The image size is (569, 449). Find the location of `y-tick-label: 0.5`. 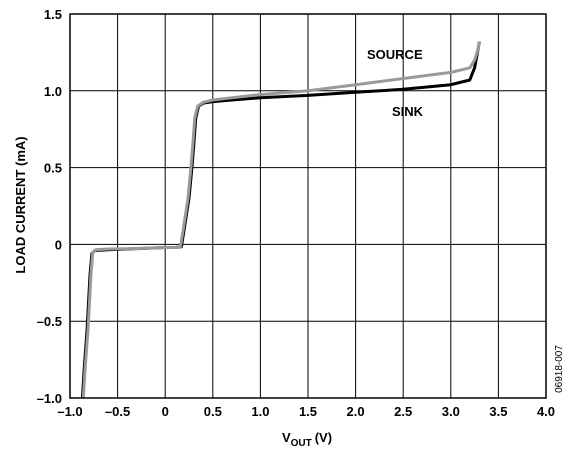

y-tick-label: 0.5 is located at coordinates (53, 168).